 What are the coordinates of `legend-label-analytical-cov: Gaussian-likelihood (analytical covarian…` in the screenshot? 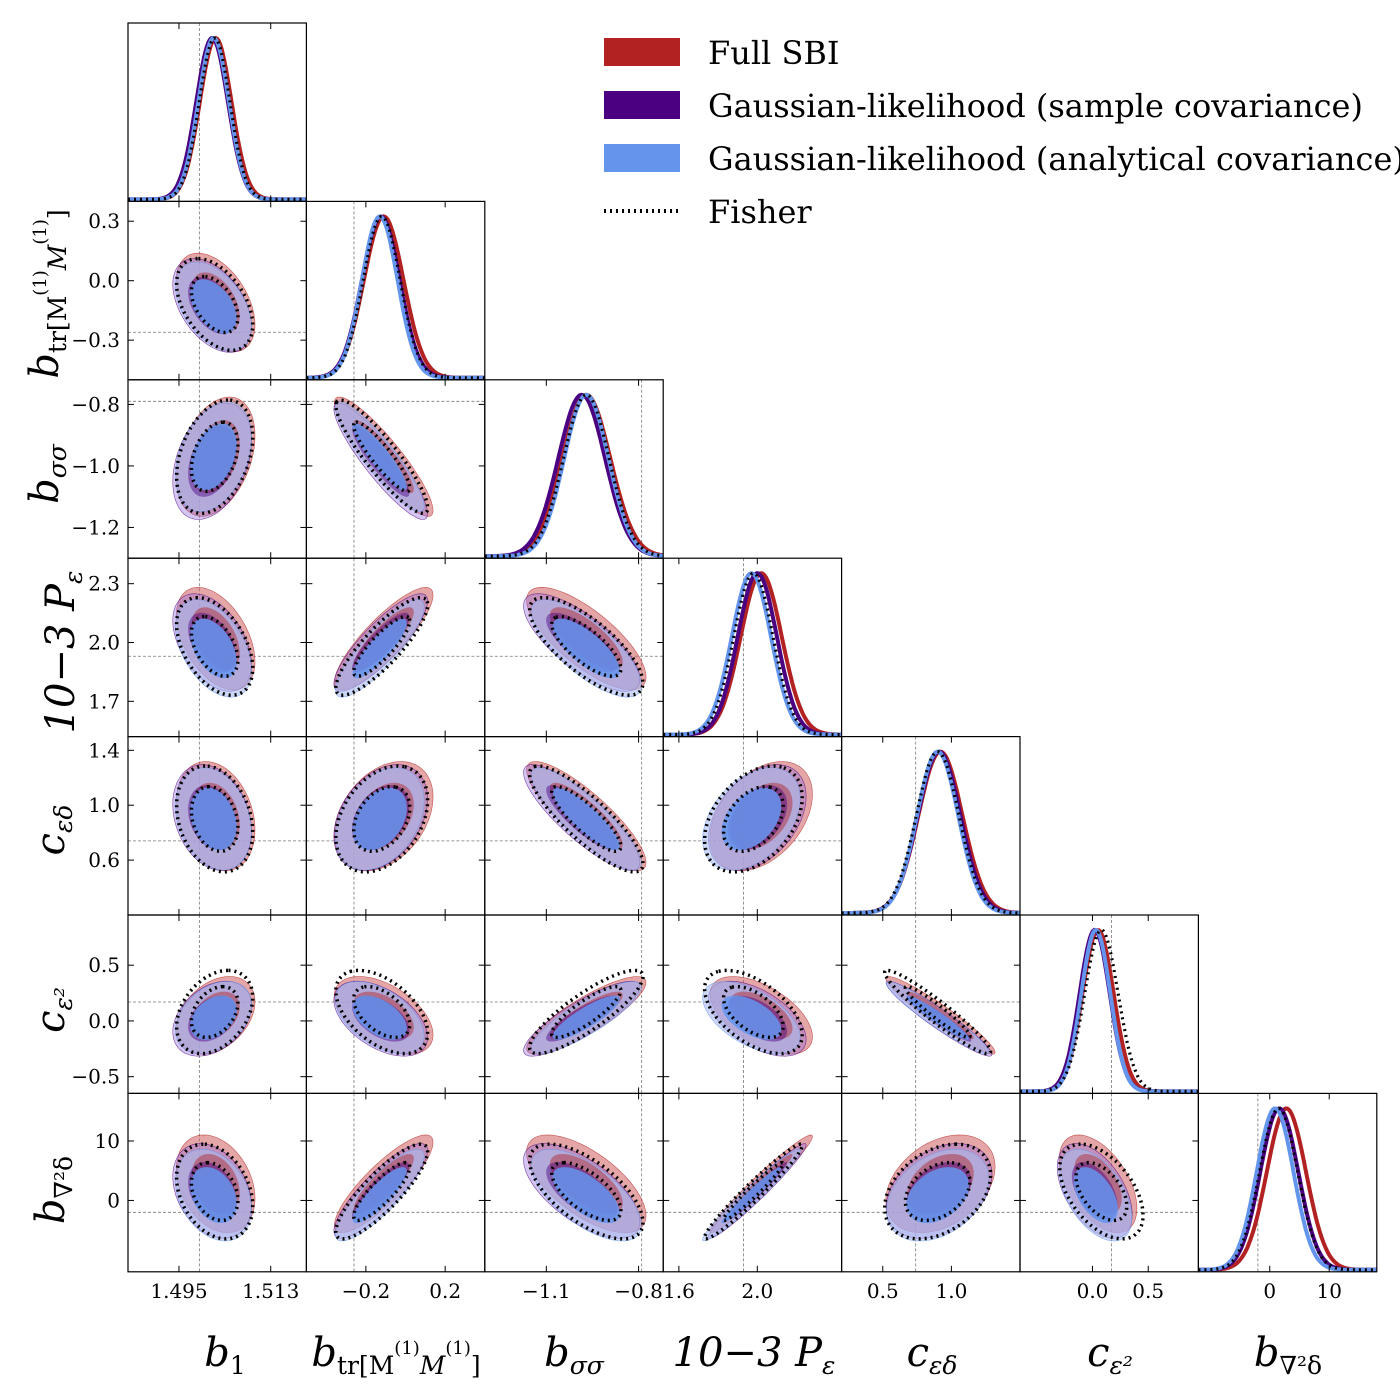 It's located at (1054, 159).